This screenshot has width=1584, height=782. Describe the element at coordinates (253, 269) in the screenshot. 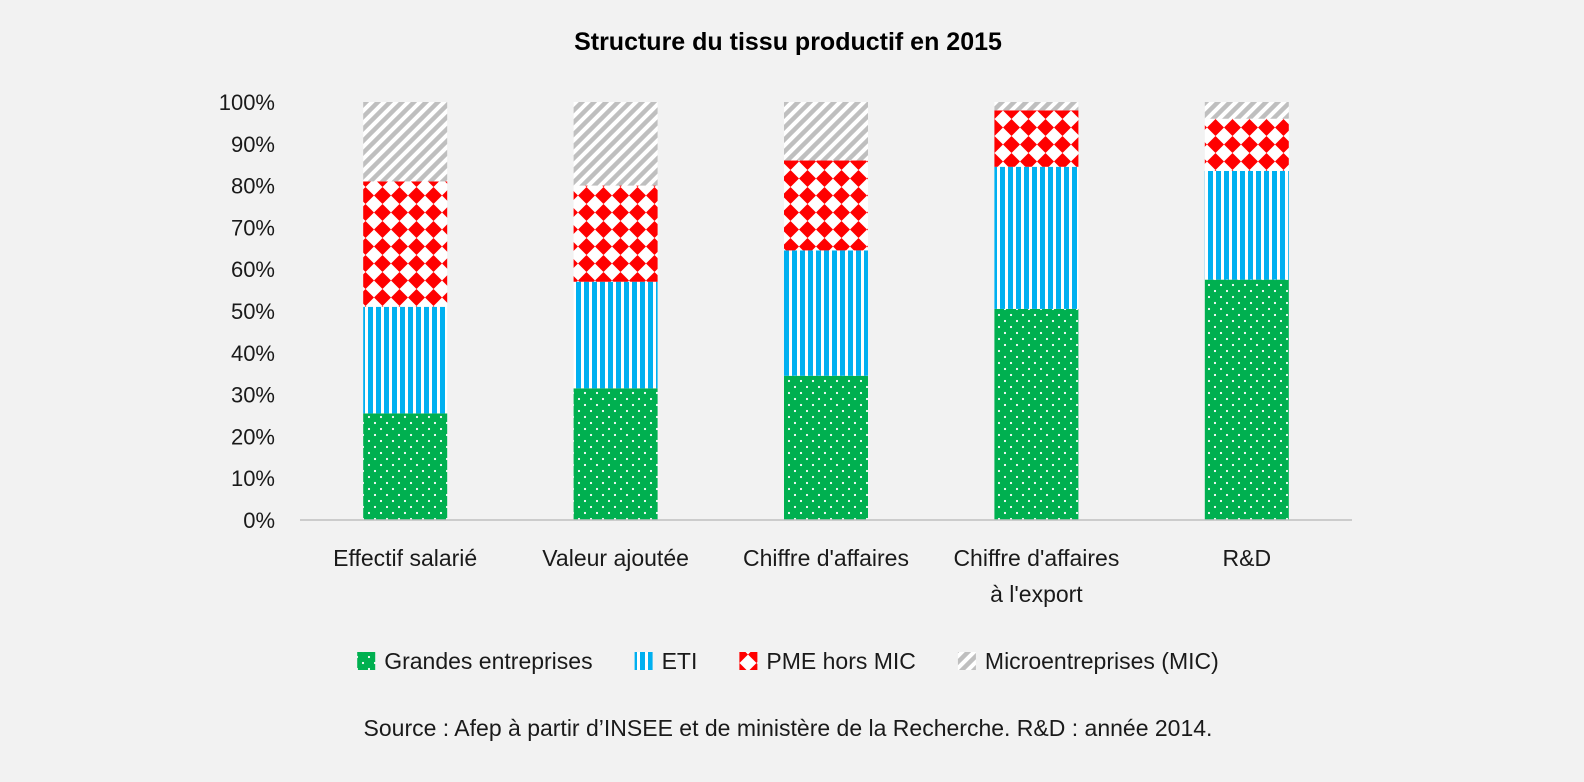

I see `y-tick-label: 60%` at that location.